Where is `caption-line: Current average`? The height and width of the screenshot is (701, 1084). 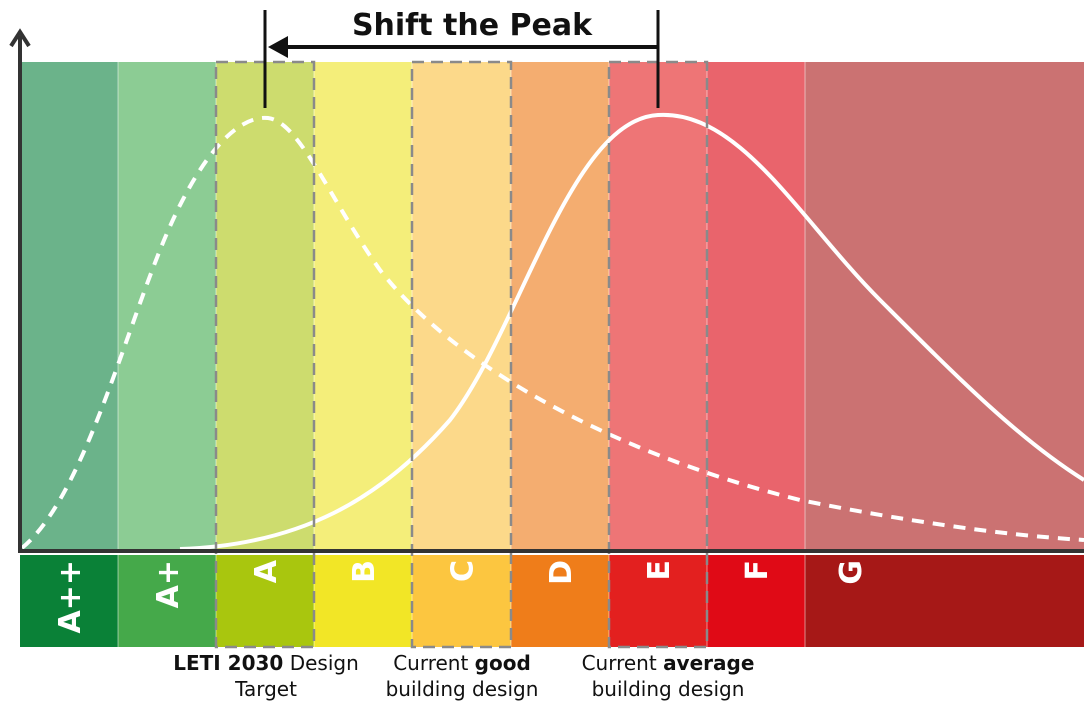
caption-line: Current average is located at coordinates (668, 663).